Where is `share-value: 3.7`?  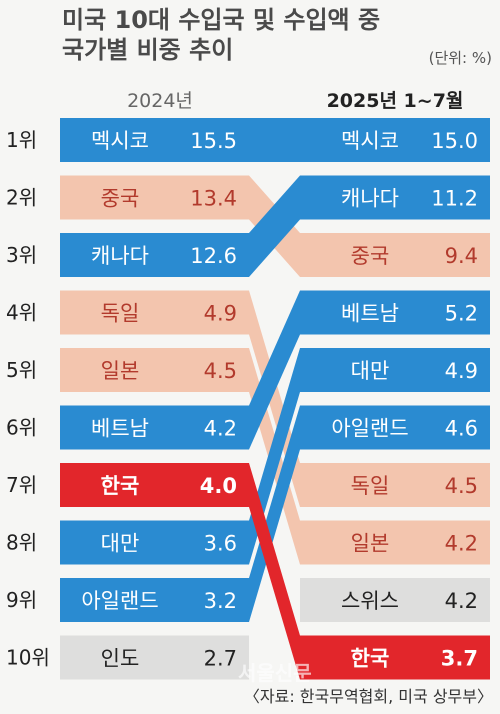
share-value: 3.7 is located at coordinates (459, 659).